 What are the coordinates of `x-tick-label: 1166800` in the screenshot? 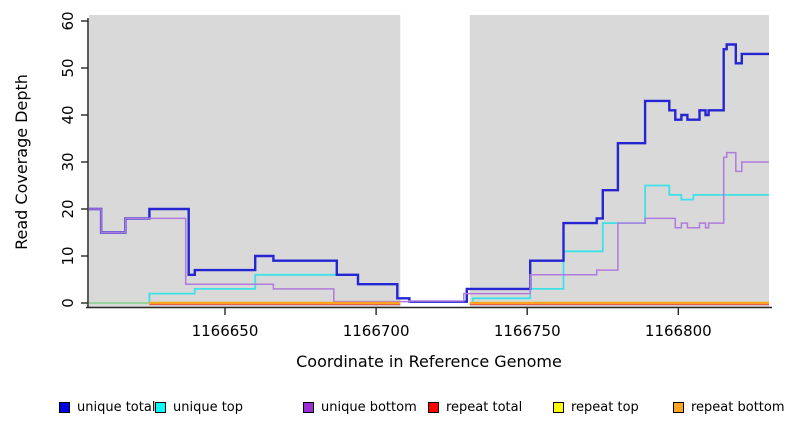 It's located at (678, 331).